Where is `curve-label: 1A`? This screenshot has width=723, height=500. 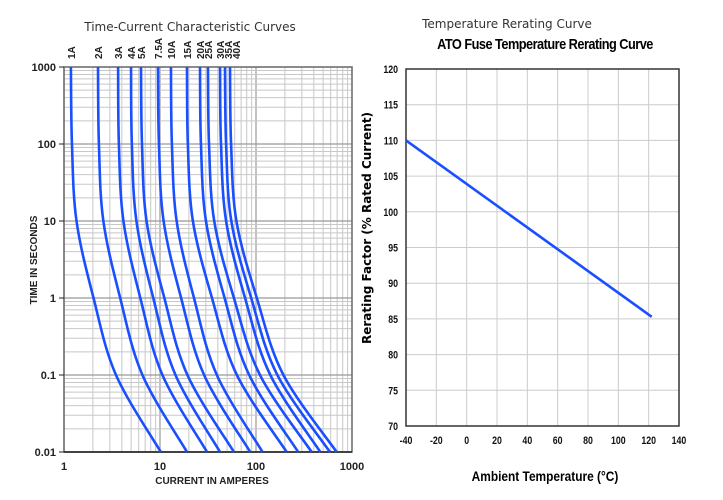
curve-label: 1A is located at coordinates (72, 52).